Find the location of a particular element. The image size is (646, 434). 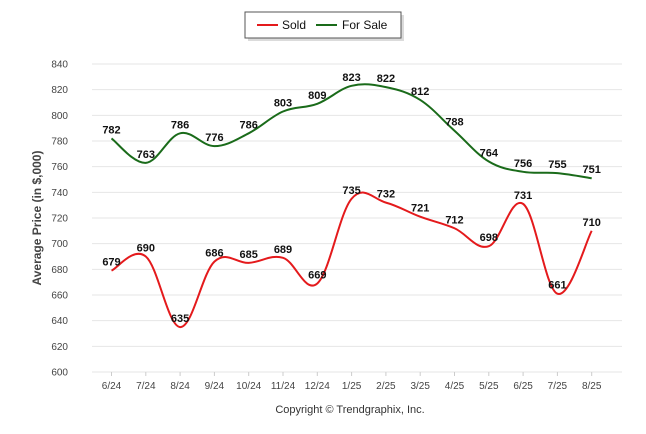

data-label-for-sale: 803 is located at coordinates (283, 103).